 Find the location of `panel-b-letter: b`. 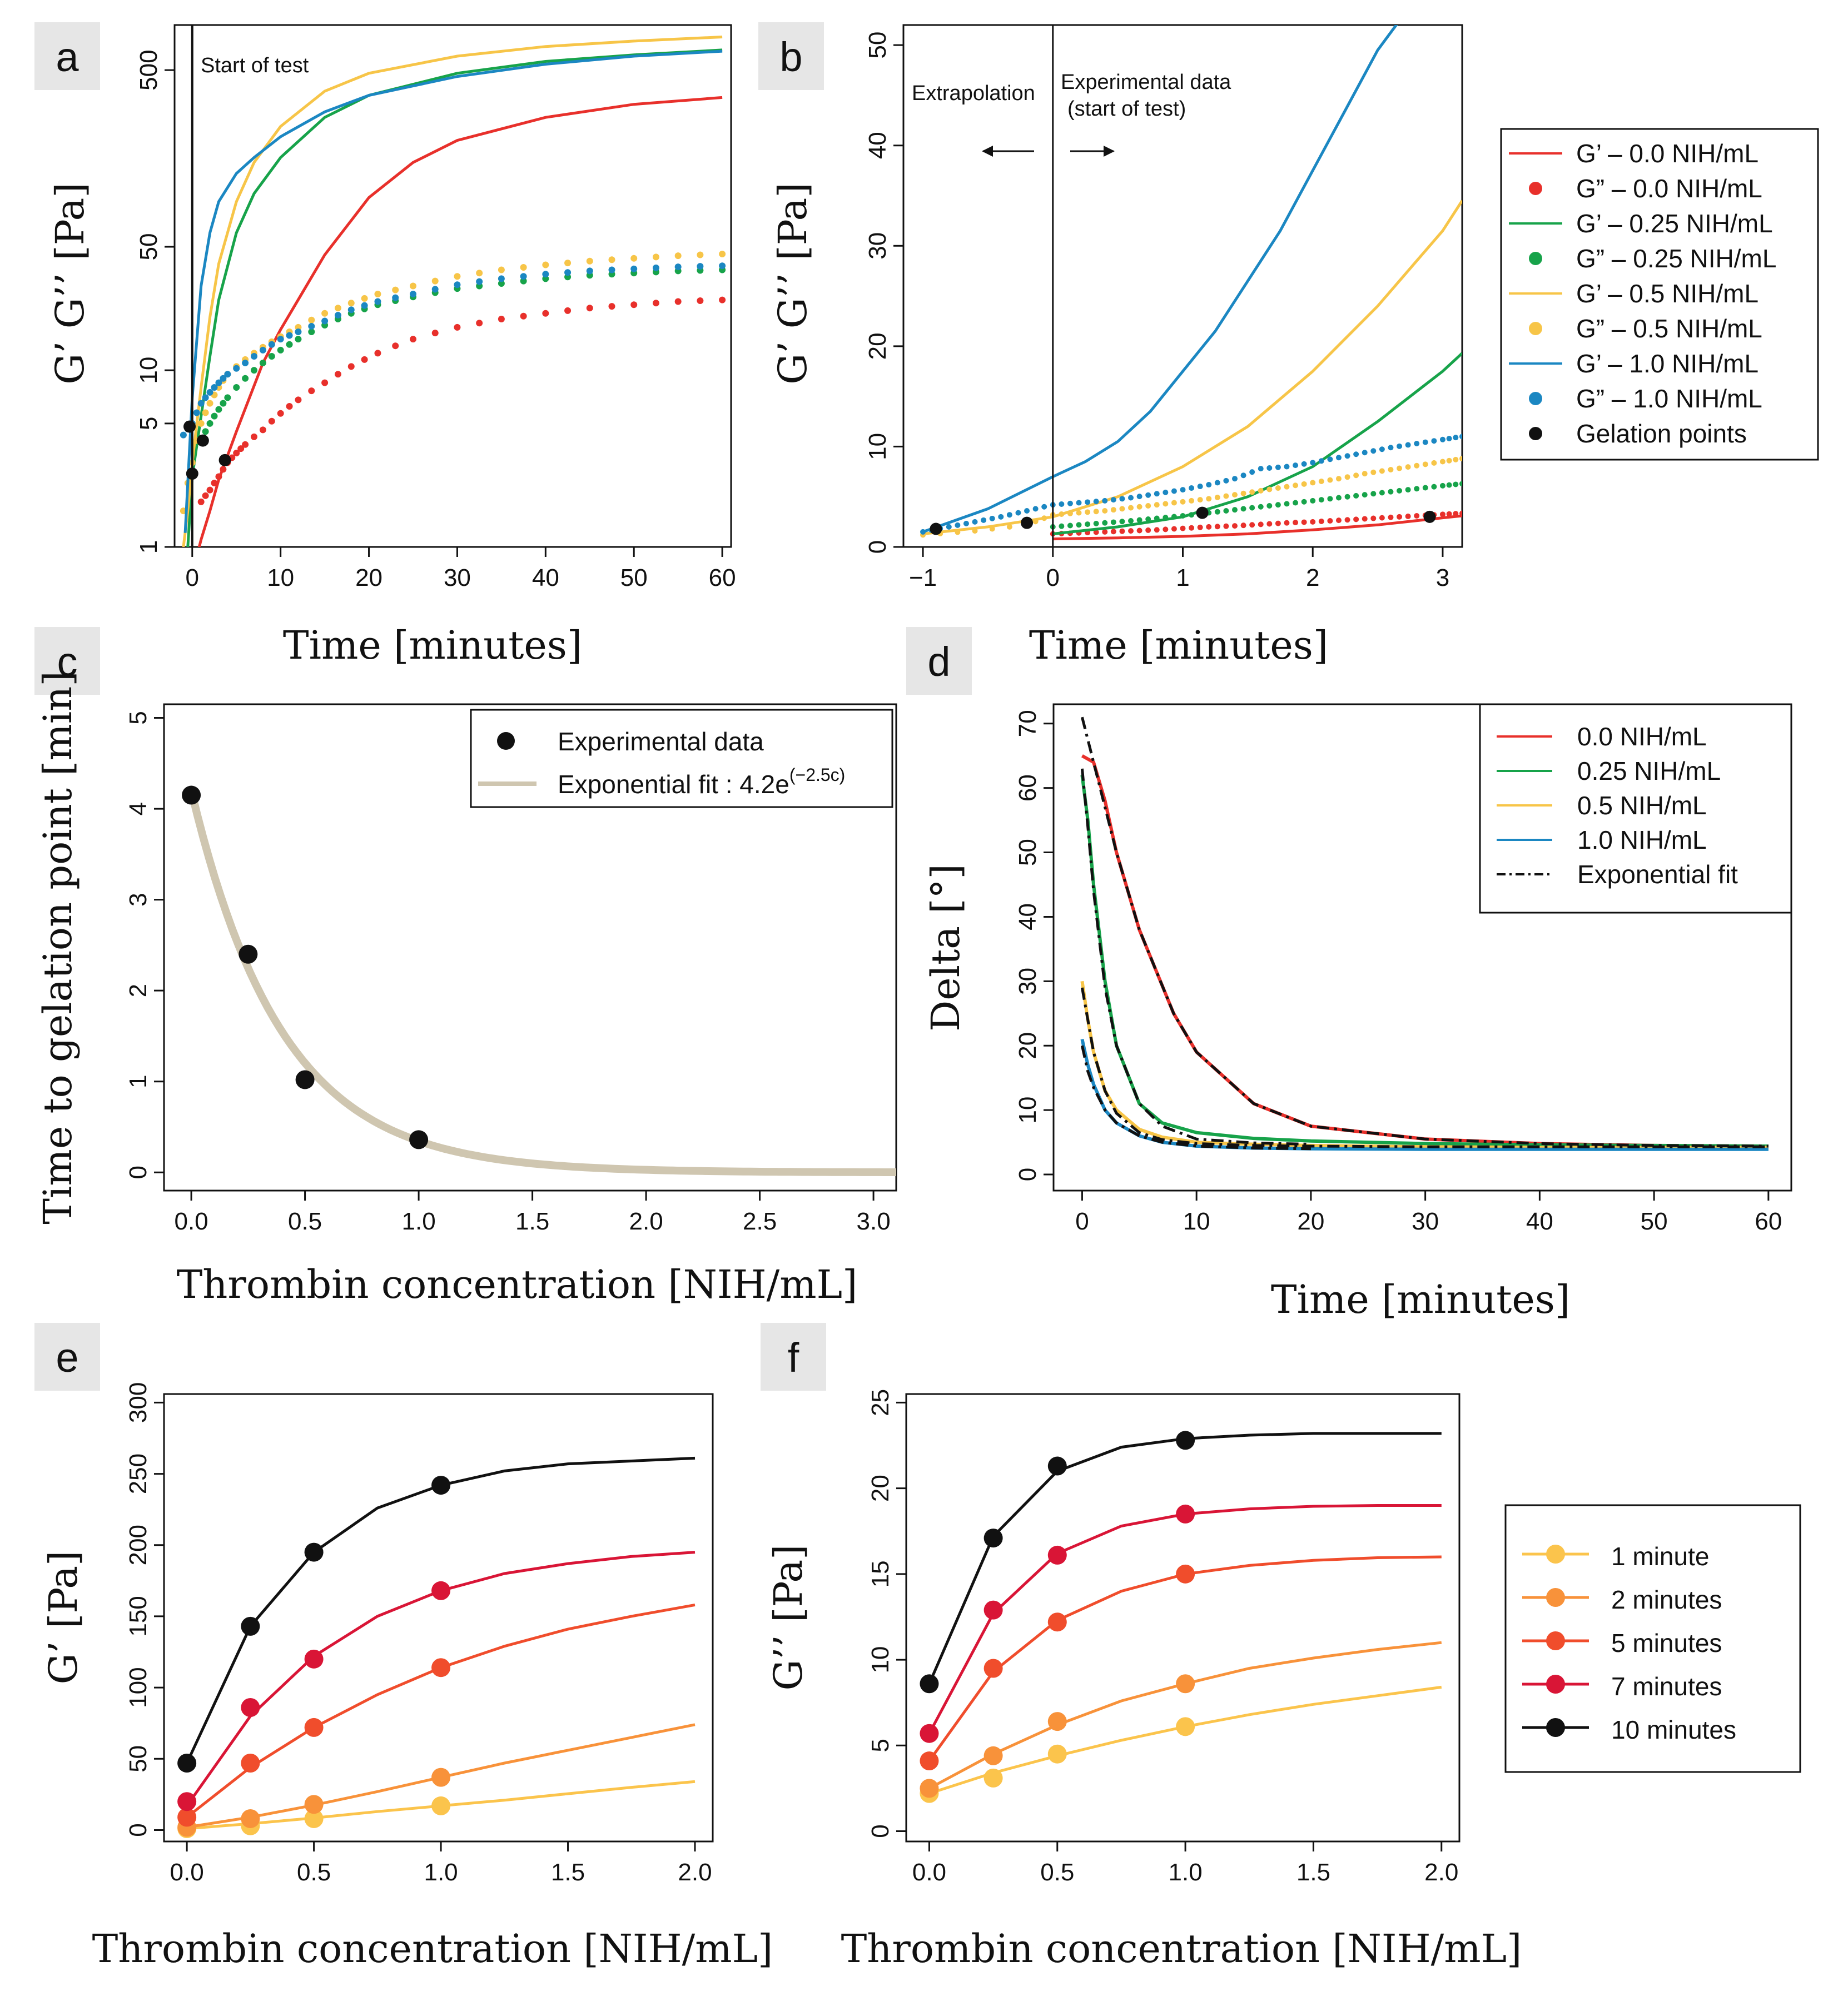

panel-b-letter: b is located at coordinates (790, 57).